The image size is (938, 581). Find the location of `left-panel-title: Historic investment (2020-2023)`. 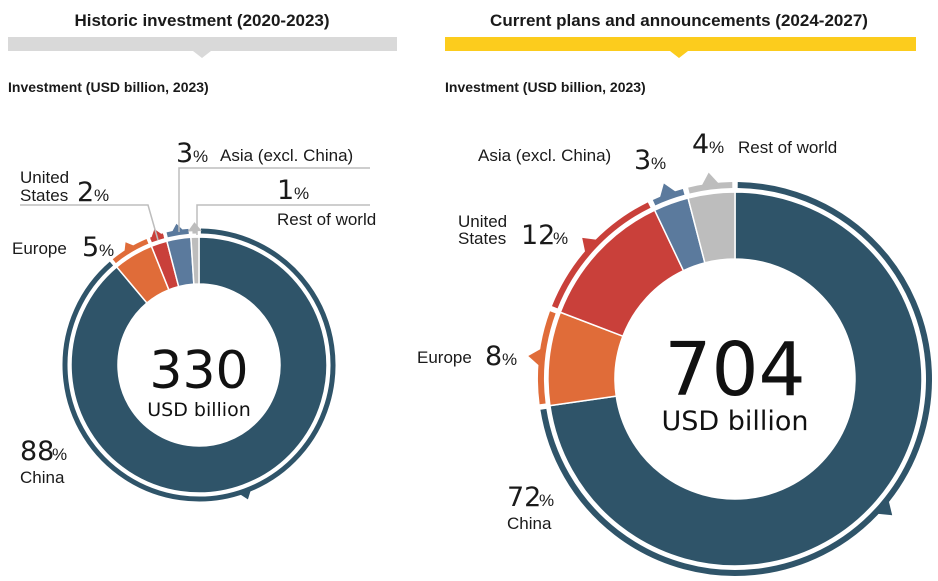

left-panel-title: Historic investment (2020-2023) is located at coordinates (201, 20).